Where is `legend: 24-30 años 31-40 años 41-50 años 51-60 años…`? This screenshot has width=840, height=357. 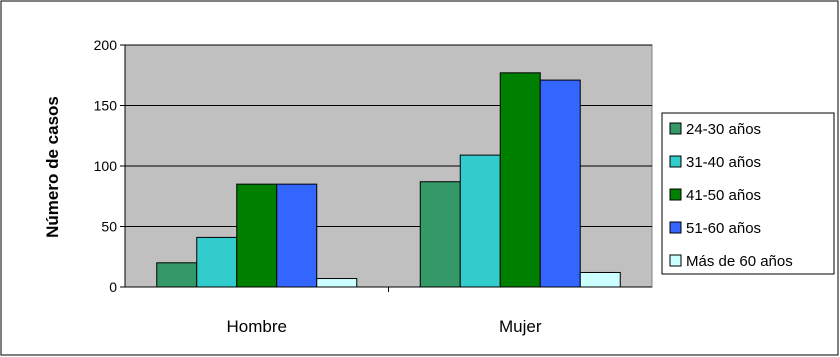 legend: 24-30 años 31-40 años 41-50 años 51-60 años… is located at coordinates (748, 193).